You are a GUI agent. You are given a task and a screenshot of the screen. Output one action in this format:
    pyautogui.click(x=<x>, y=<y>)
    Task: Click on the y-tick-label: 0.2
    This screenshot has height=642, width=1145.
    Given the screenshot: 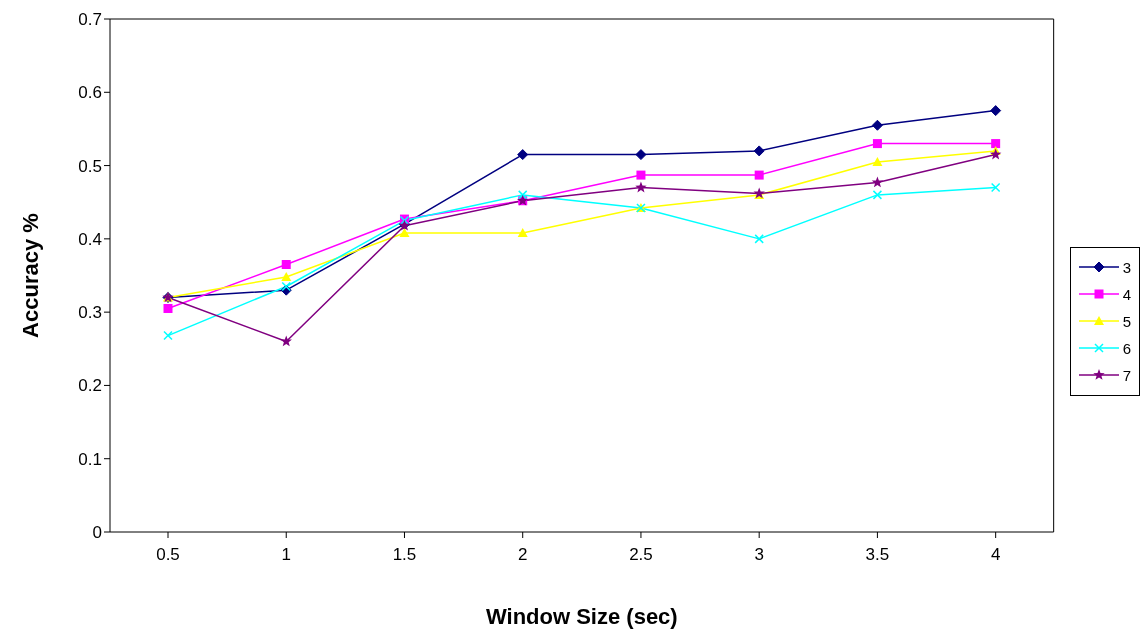 What is the action you would take?
    pyautogui.click(x=90, y=386)
    